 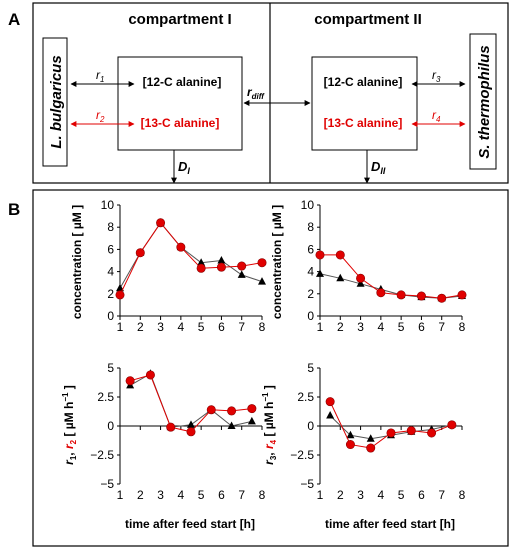 I want to click on chart4-ylabel: r3, r4 [ µM h−1 ], so click(x=269, y=425).